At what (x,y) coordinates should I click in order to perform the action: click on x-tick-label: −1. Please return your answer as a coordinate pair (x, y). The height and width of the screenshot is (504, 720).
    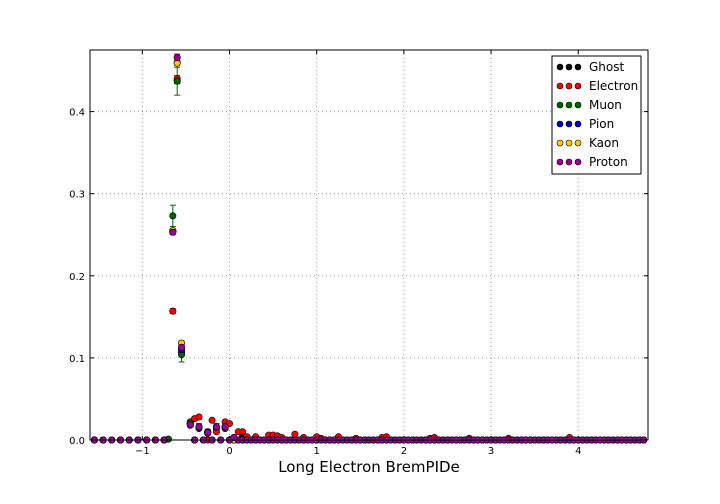
    Looking at the image, I should click on (142, 451).